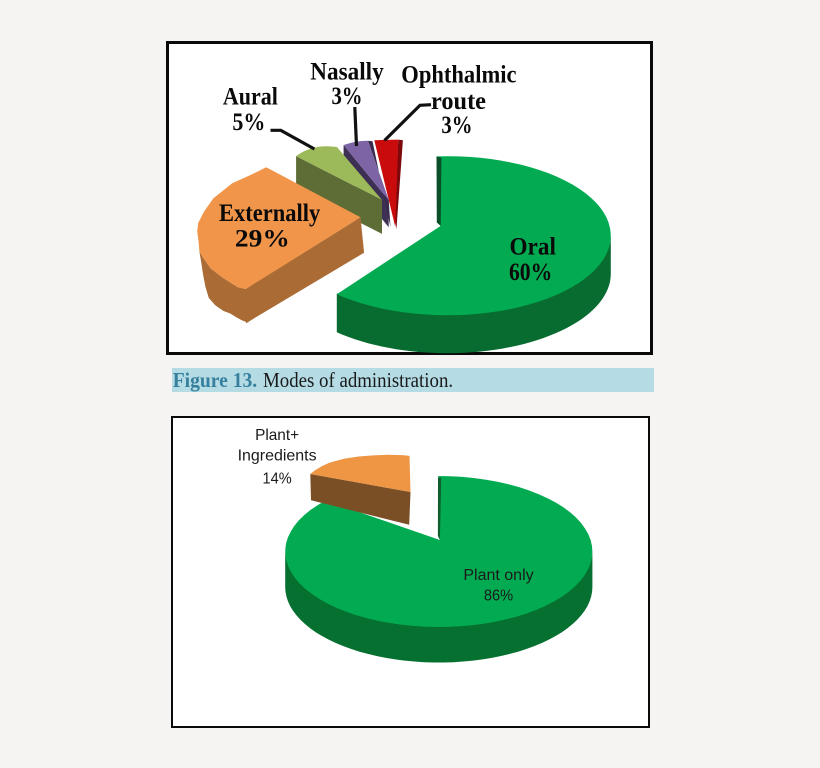  Describe the element at coordinates (498, 575) in the screenshot. I see `svg-text: Plant only` at that location.